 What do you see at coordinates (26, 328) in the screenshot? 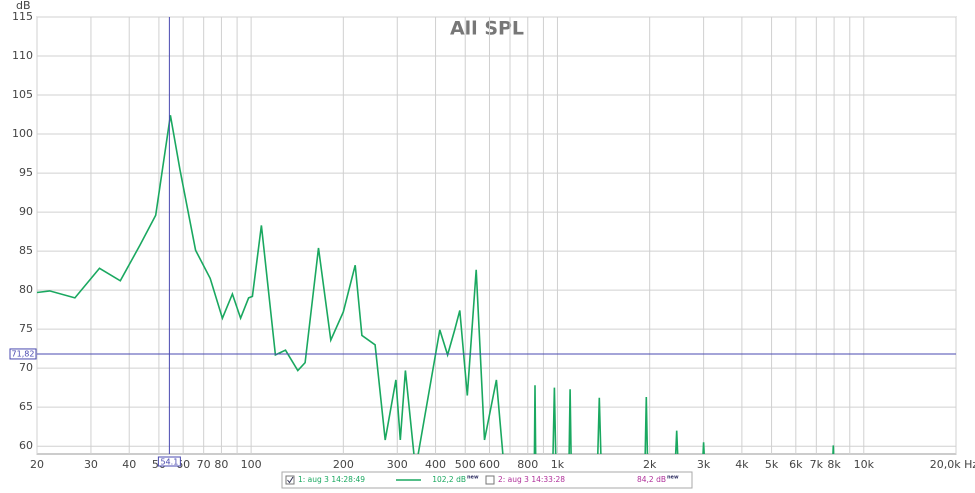
I see `y-tick-label: 75` at bounding box center [26, 328].